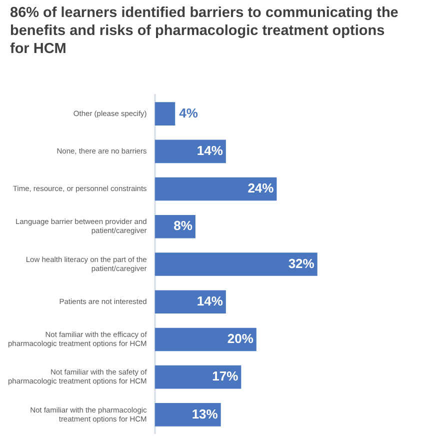 Image resolution: width=428 pixels, height=448 pixels. What do you see at coordinates (301, 263) in the screenshot?
I see `data-label: 32%` at bounding box center [301, 263].